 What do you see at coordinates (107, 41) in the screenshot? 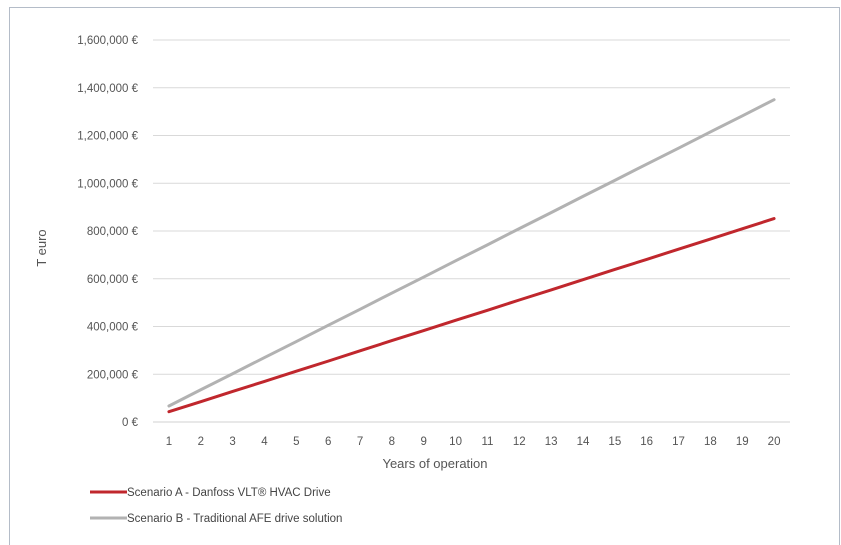
I see `y-tick-label: 1,600,000 €` at bounding box center [107, 41].